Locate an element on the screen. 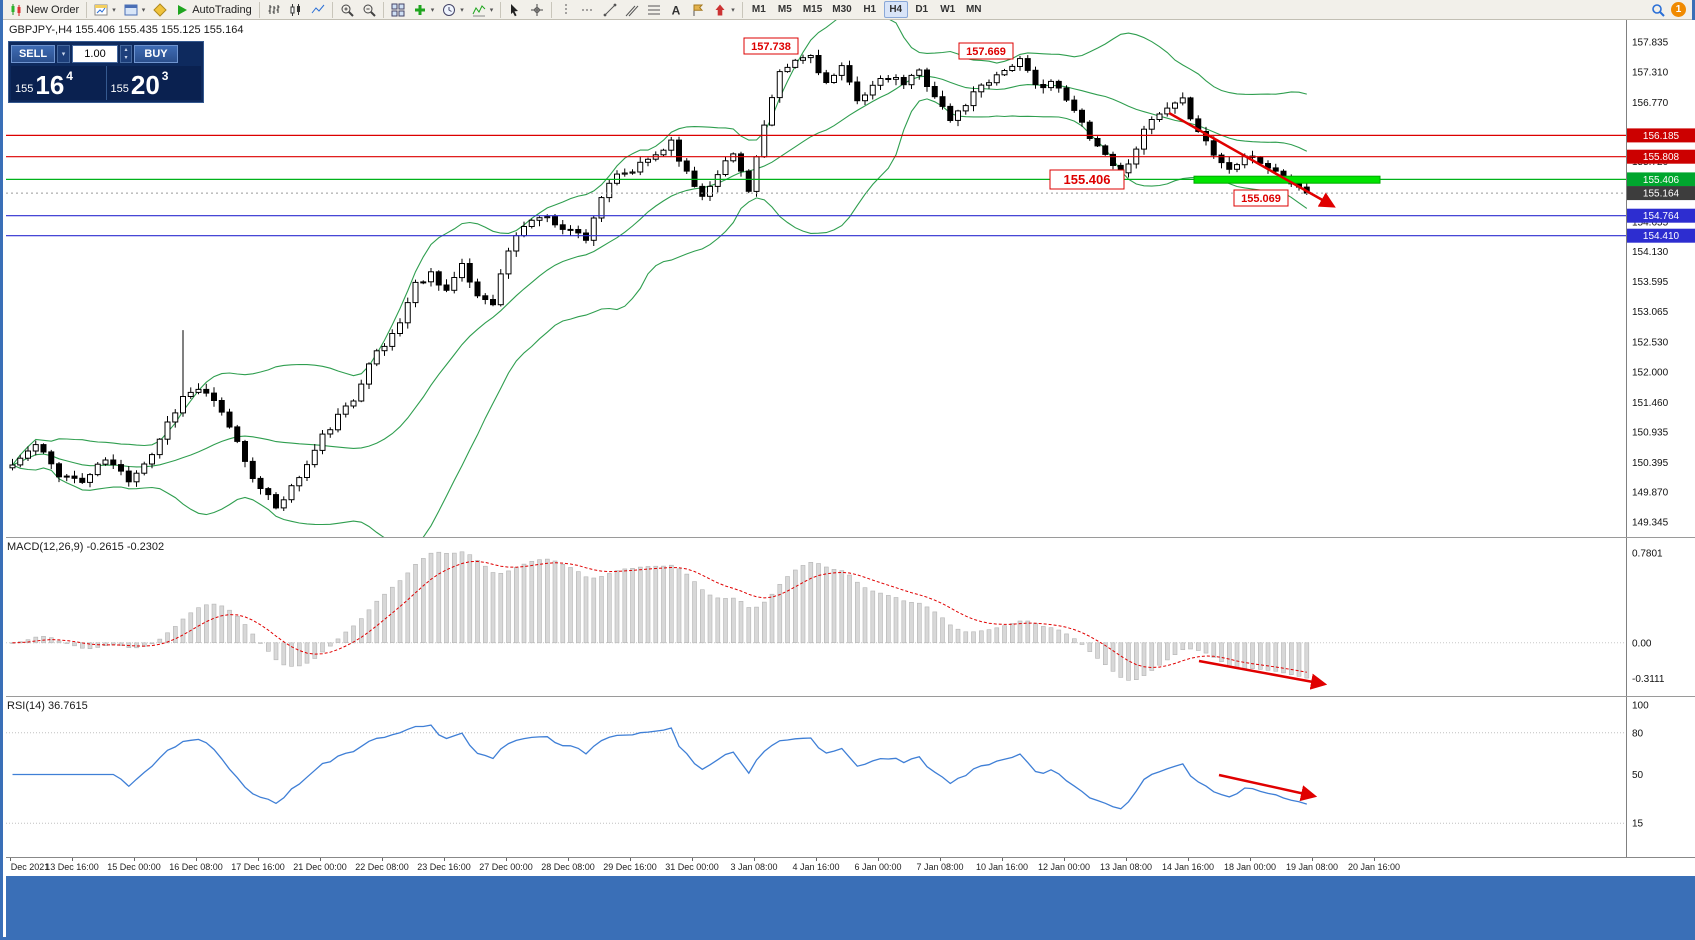 The height and width of the screenshot is (940, 1695). vertical-line-tool-button is located at coordinates (566, 10).